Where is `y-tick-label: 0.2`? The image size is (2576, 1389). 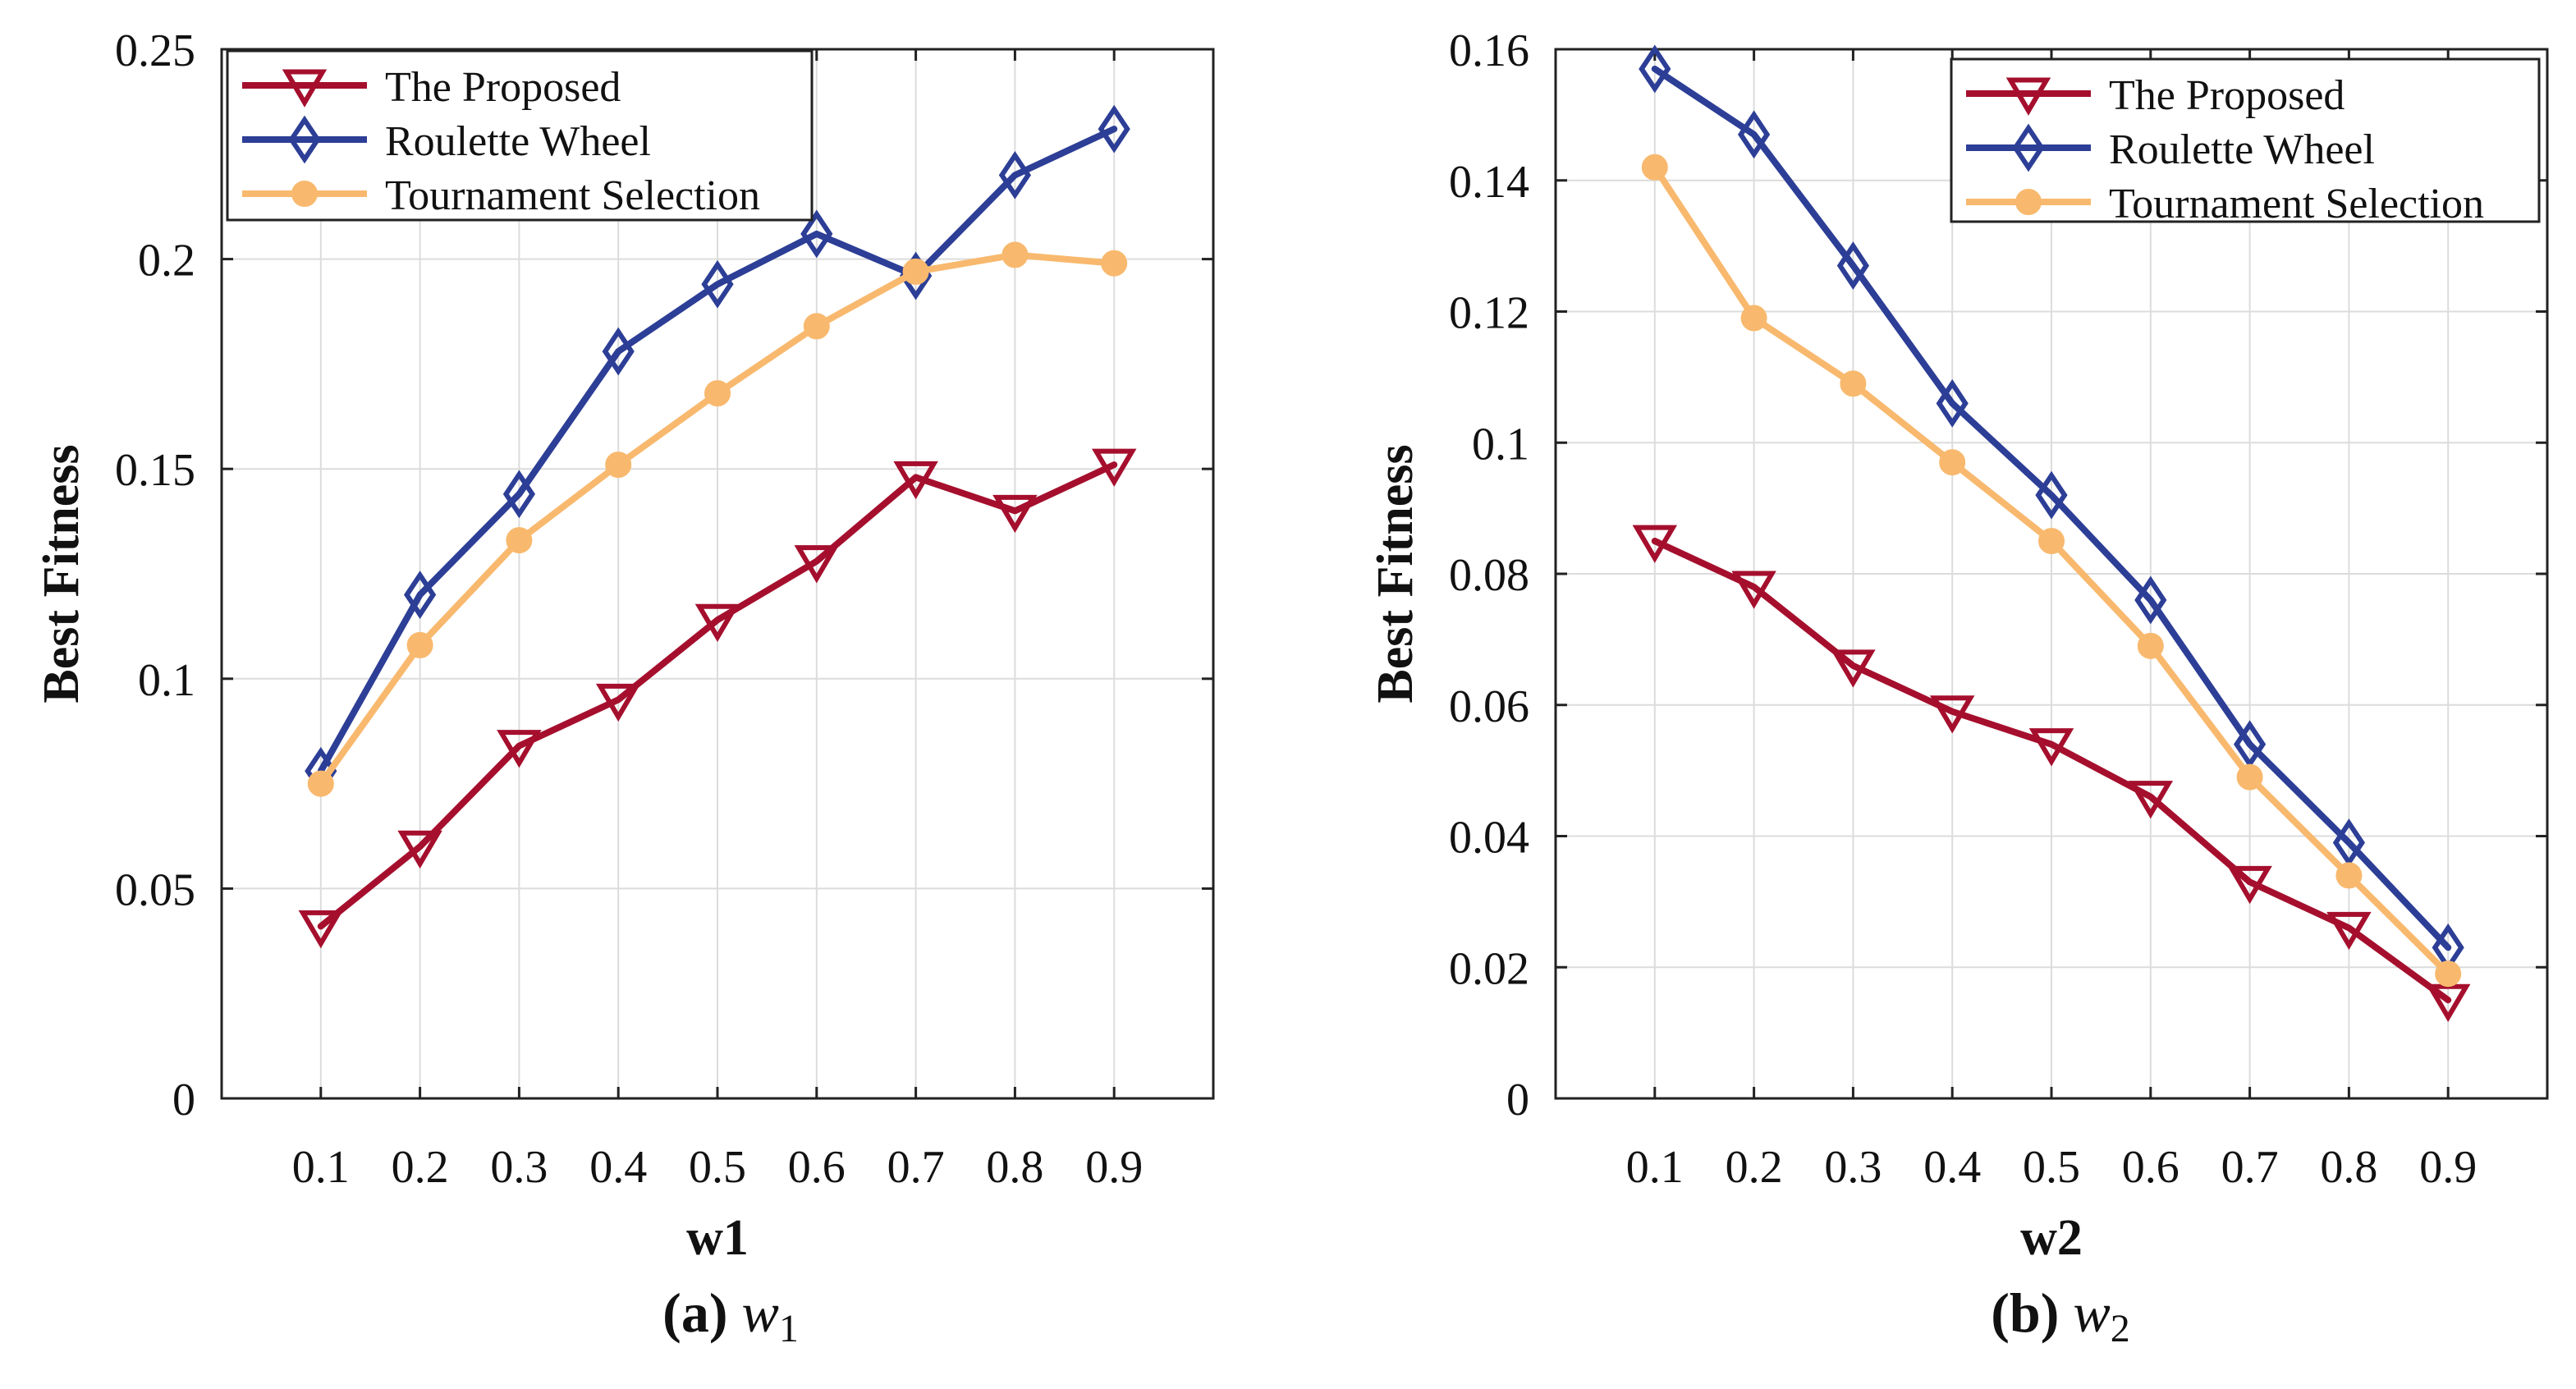 y-tick-label: 0.2 is located at coordinates (166, 261).